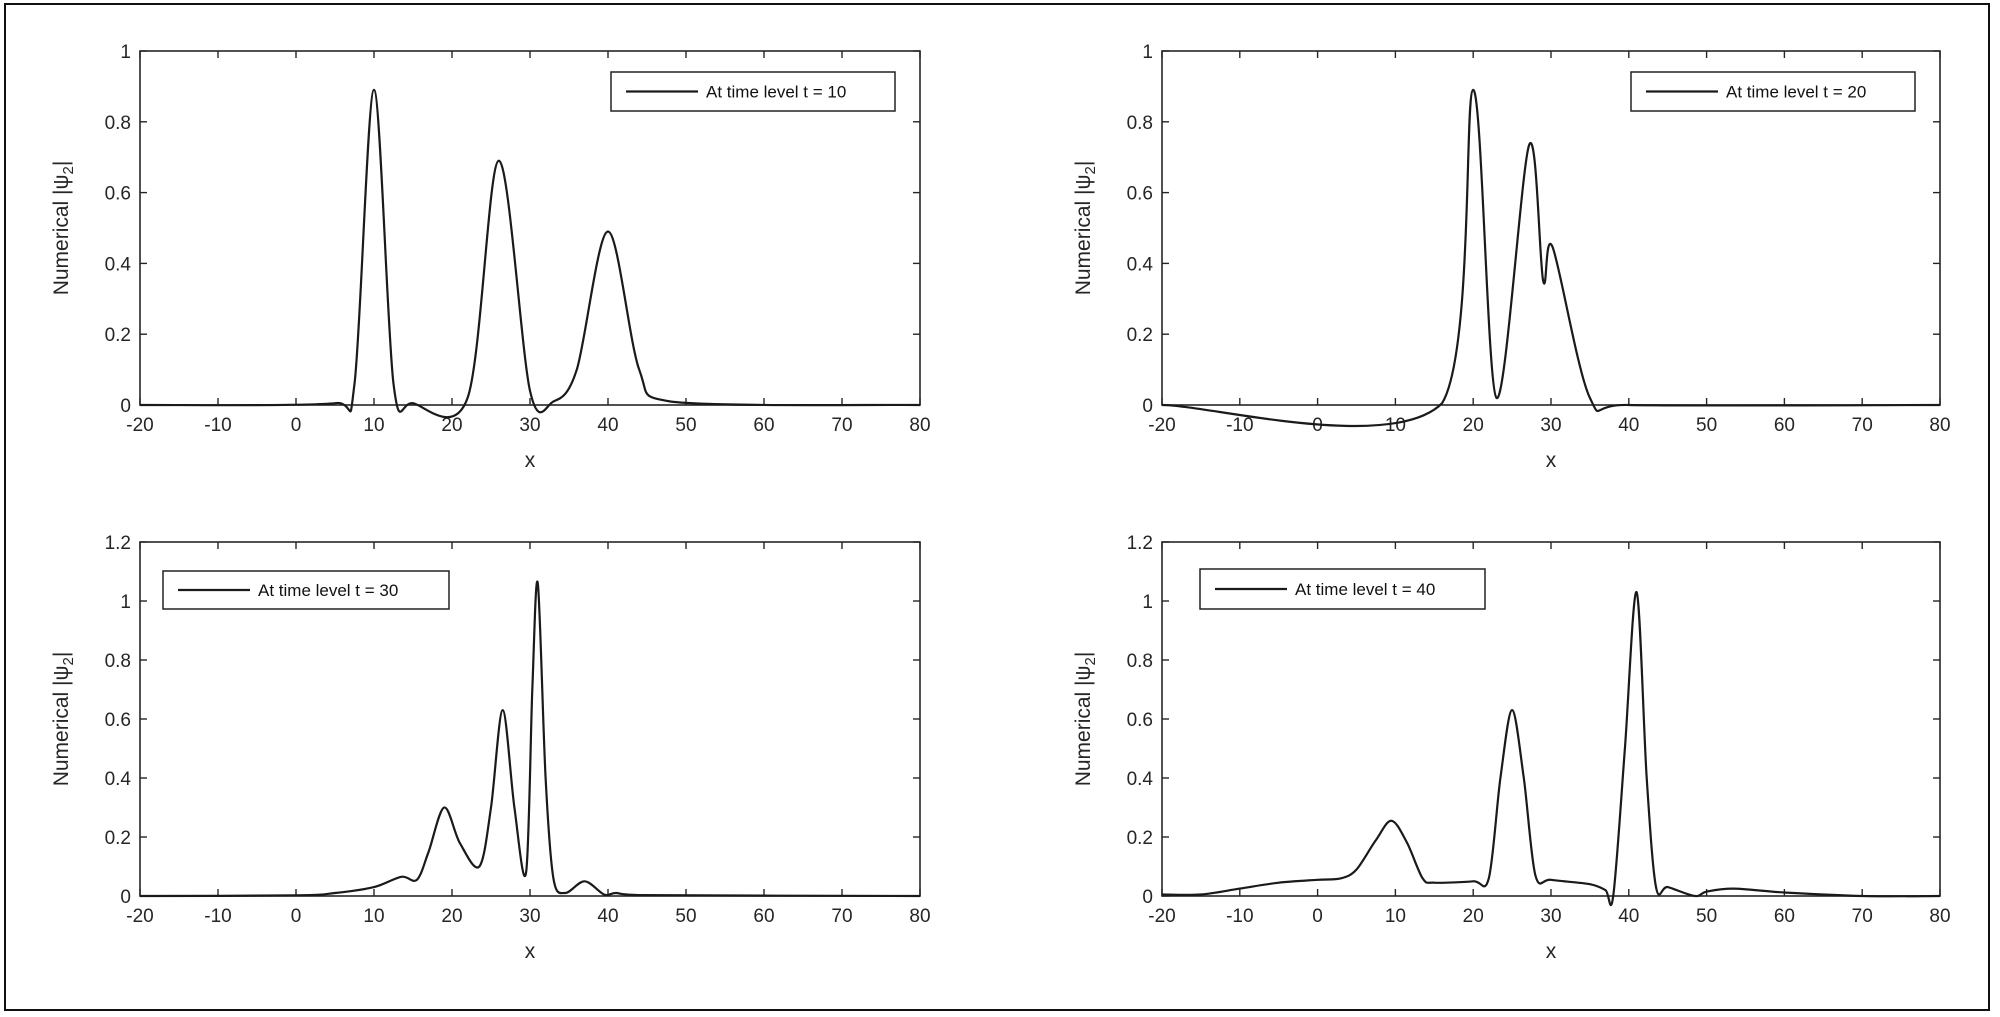 The height and width of the screenshot is (1017, 2000). What do you see at coordinates (1551, 748) in the screenshot?
I see `curve-t40` at bounding box center [1551, 748].